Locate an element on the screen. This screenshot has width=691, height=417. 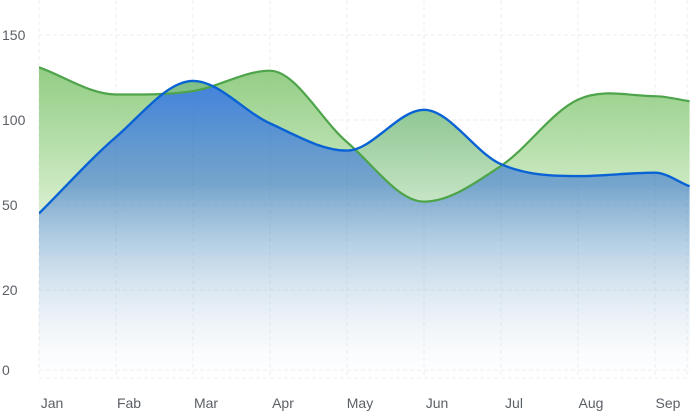
y-tick-label: 0 is located at coordinates (6, 370).